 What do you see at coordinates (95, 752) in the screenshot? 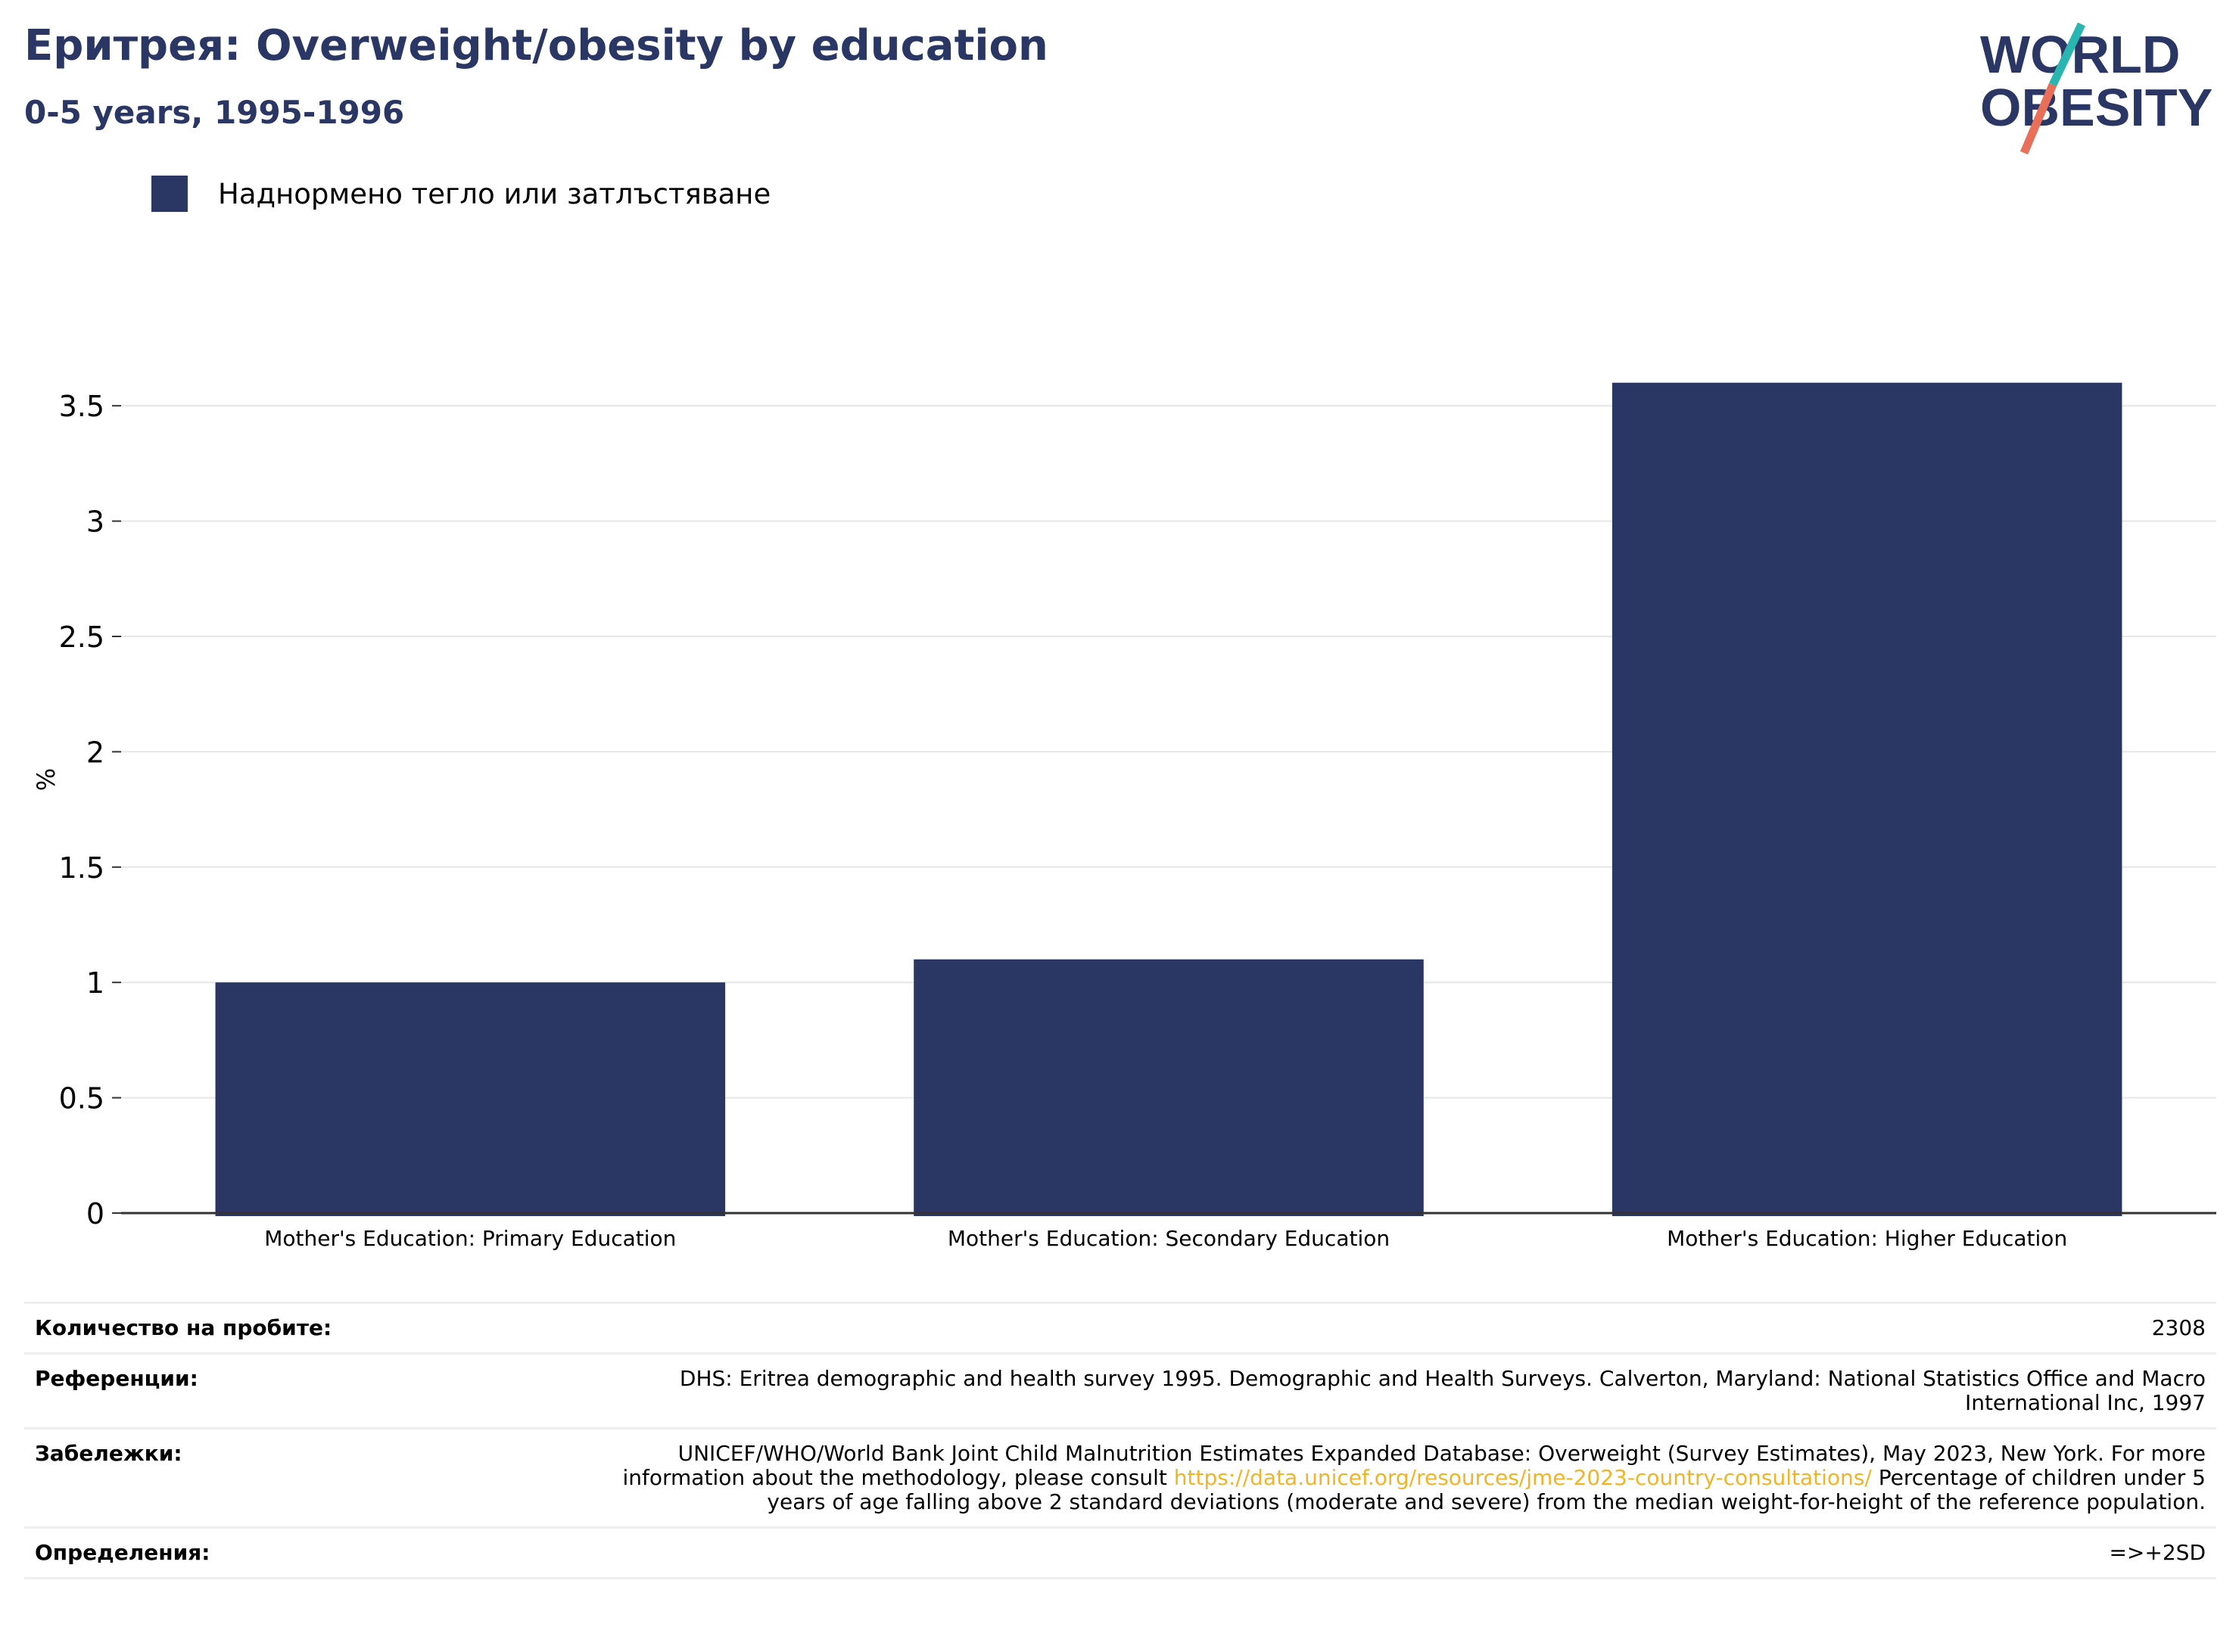
I see `y-tick-label: 2` at bounding box center [95, 752].